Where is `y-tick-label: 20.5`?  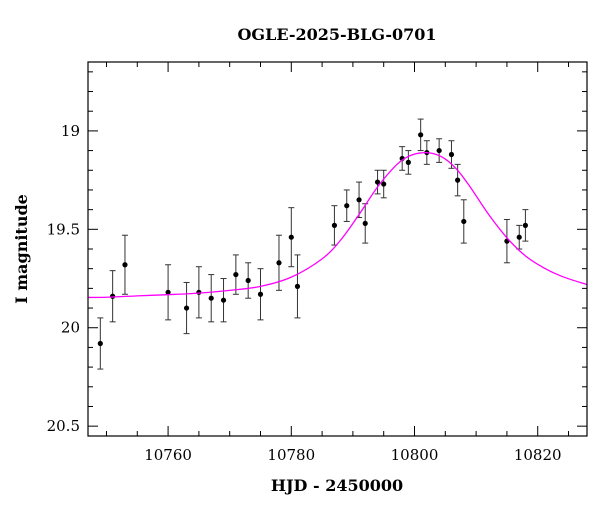
y-tick-label: 20.5 is located at coordinates (63, 426).